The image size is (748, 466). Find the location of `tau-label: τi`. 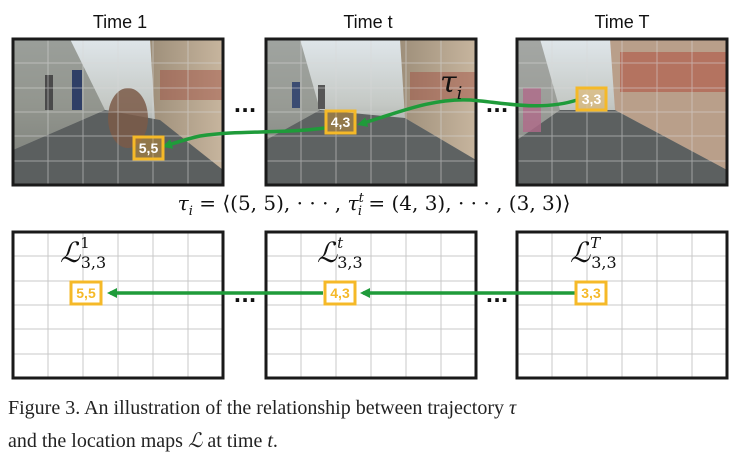

tau-label: τi is located at coordinates (451, 84).